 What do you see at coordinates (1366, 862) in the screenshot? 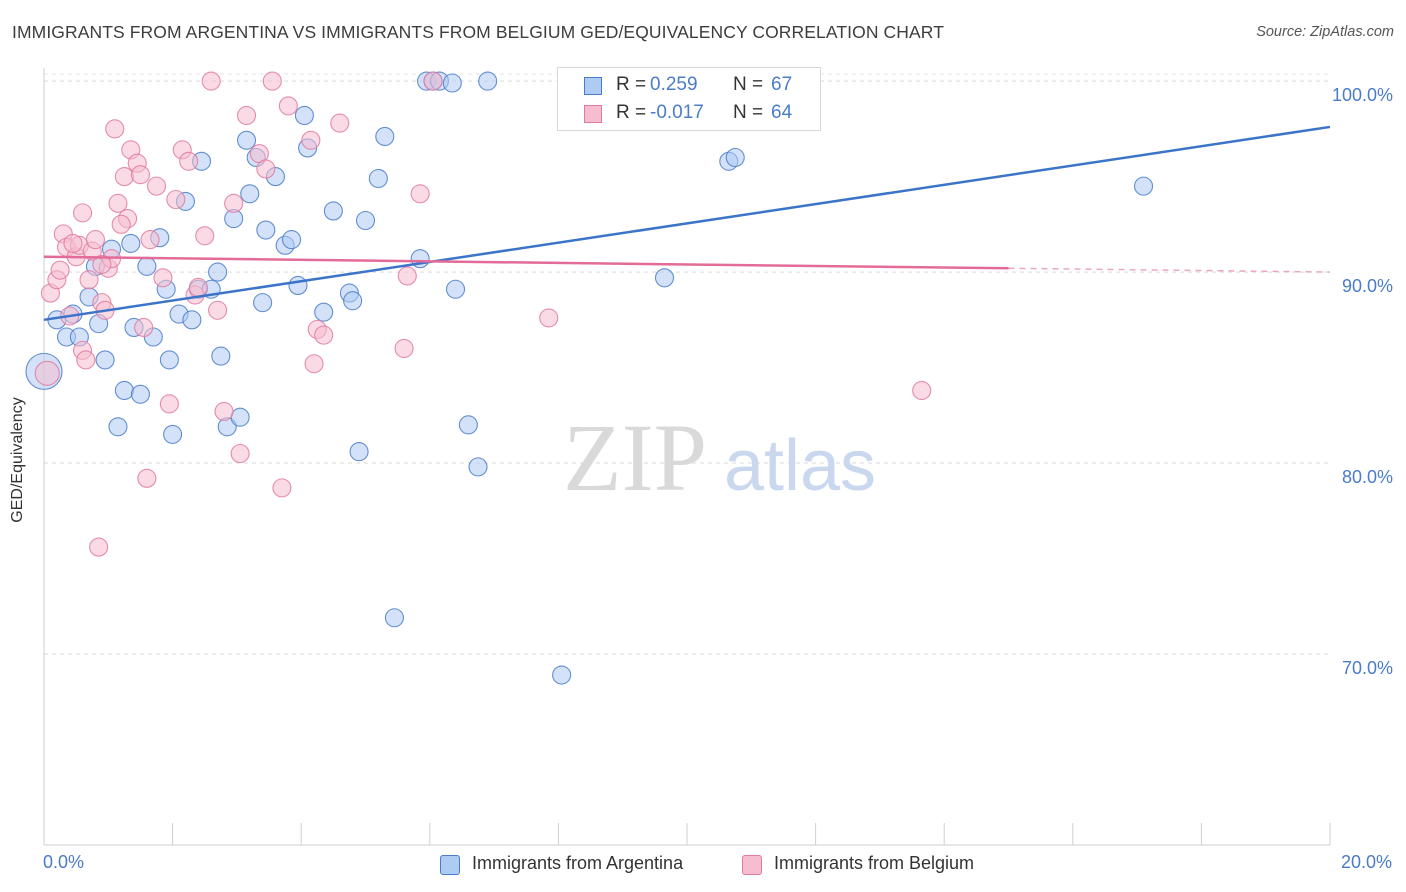
I see `x-tick-label-end: 20.0%` at bounding box center [1366, 862].